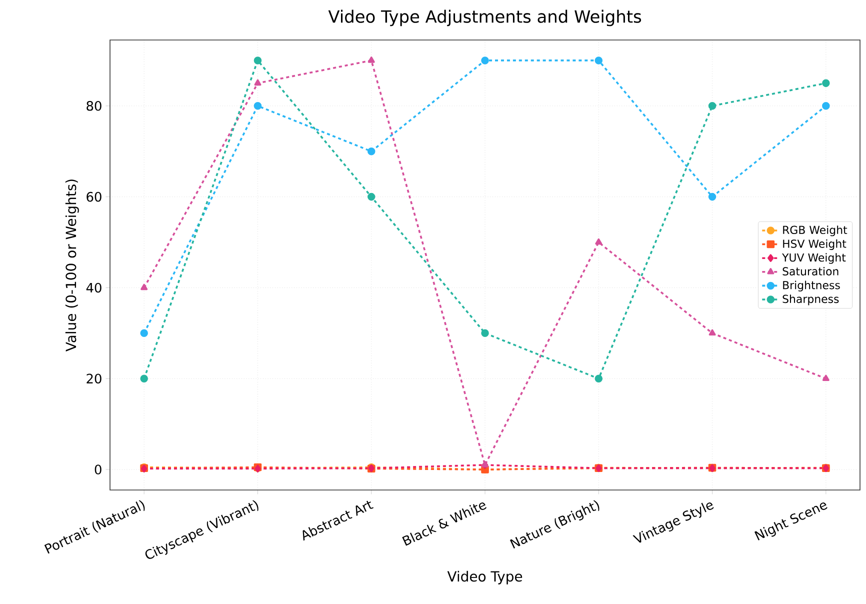  Describe the element at coordinates (810, 300) in the screenshot. I see `legend-label: Sharpness` at that location.